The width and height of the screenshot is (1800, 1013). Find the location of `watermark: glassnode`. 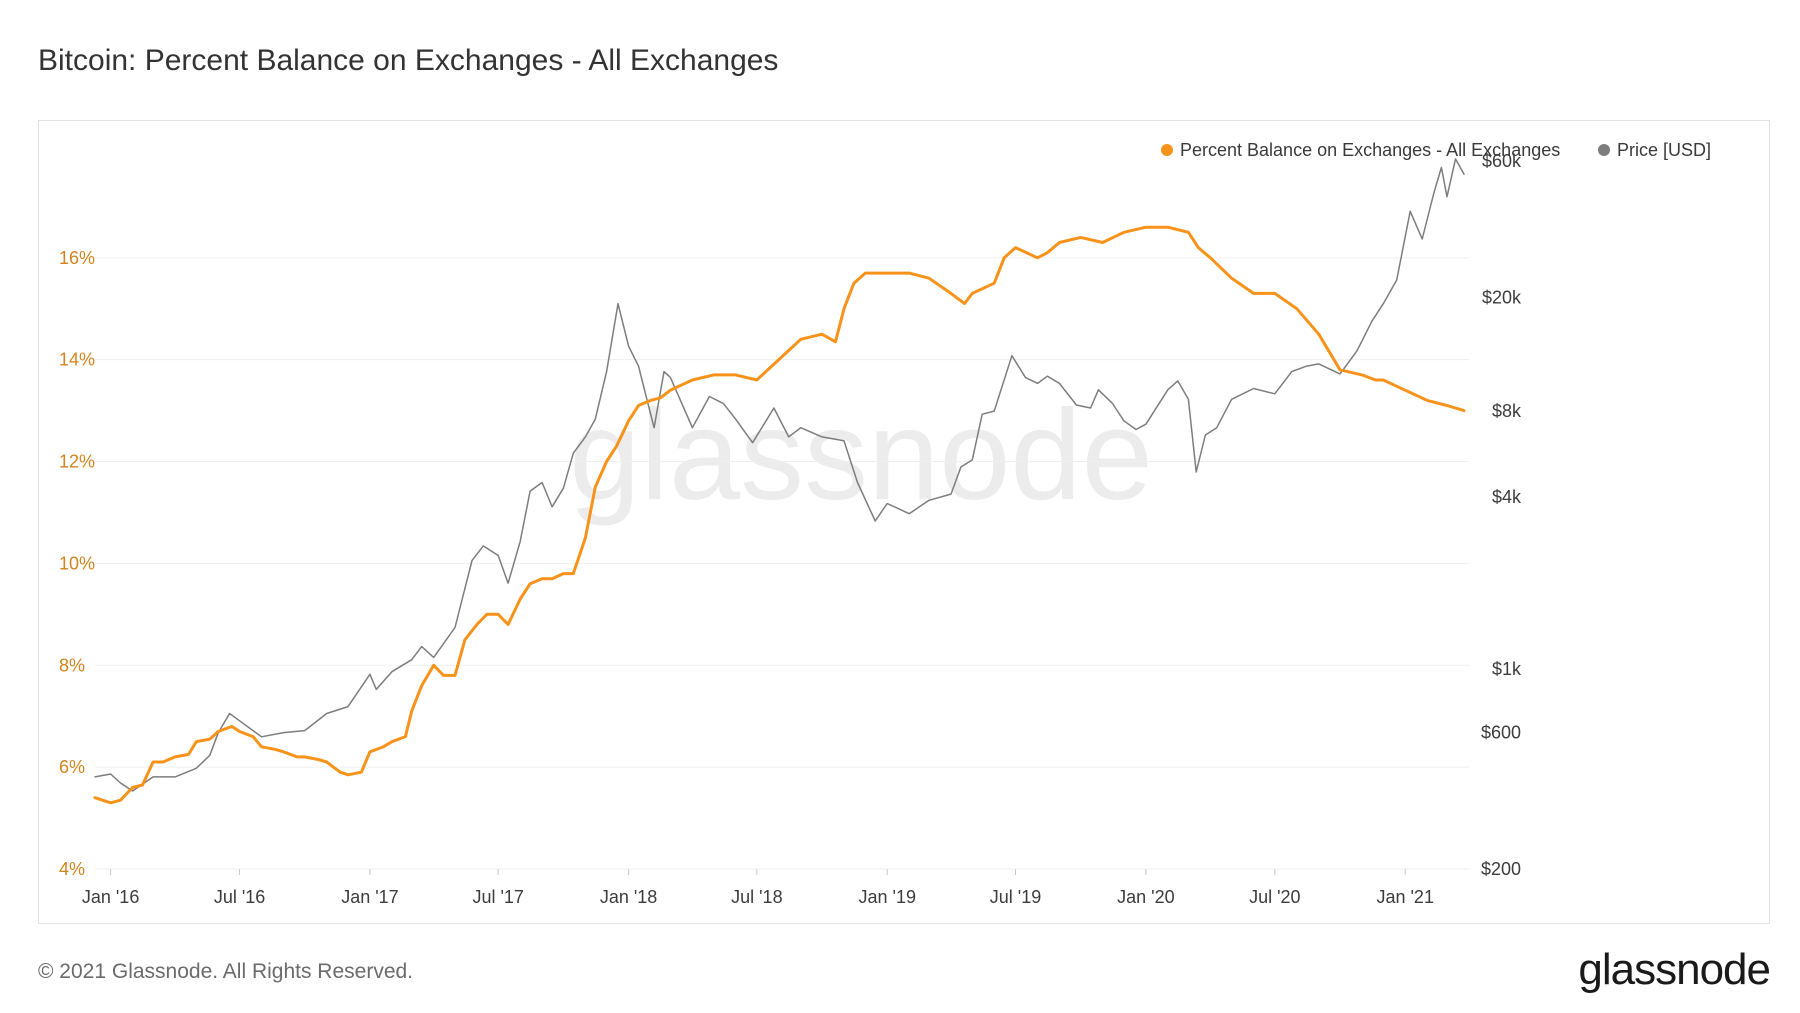

watermark: glassnode is located at coordinates (861, 455).